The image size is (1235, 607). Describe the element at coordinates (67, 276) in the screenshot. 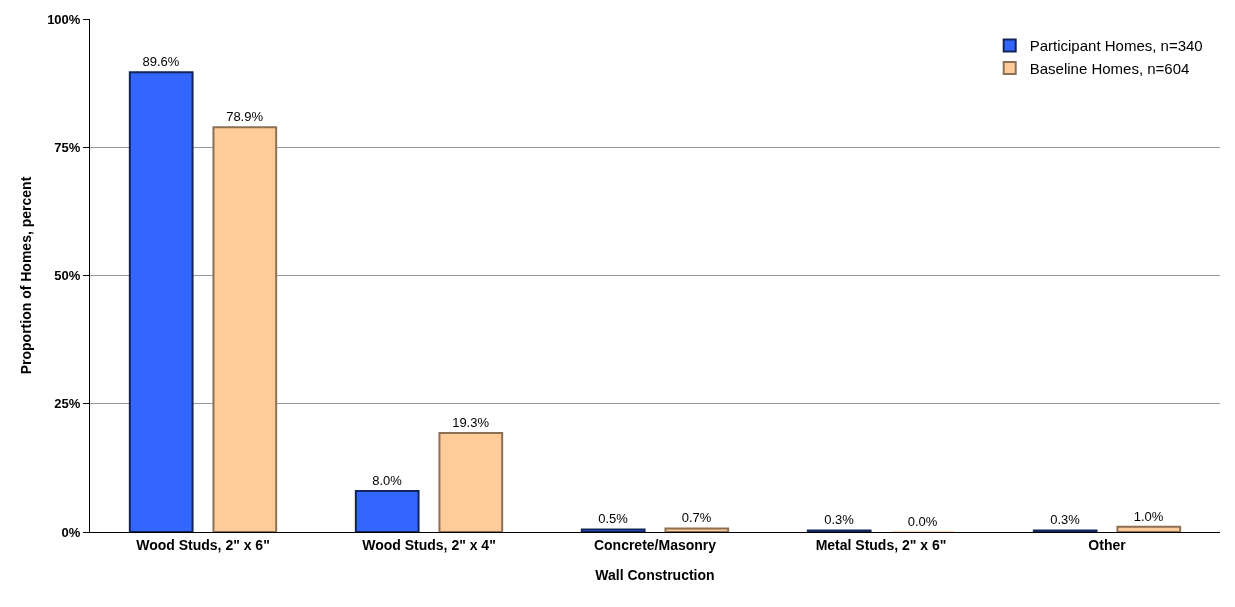

I see `y-tick-label: 50%` at that location.